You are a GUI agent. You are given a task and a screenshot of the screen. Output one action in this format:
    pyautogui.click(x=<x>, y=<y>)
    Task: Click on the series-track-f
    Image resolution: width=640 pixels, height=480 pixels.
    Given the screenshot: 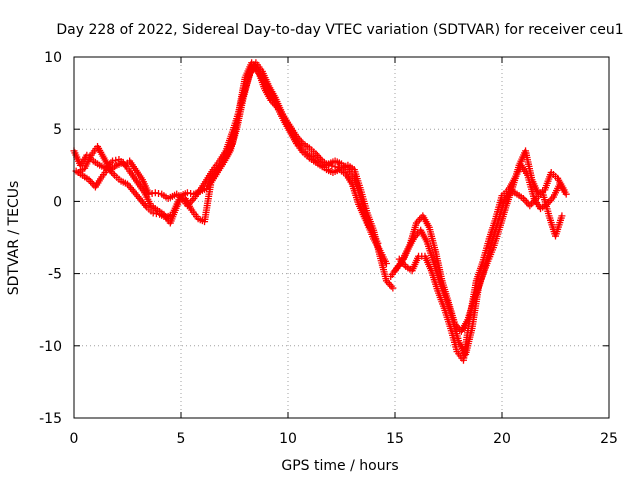 What is the action you would take?
    pyautogui.click(x=482, y=262)
    